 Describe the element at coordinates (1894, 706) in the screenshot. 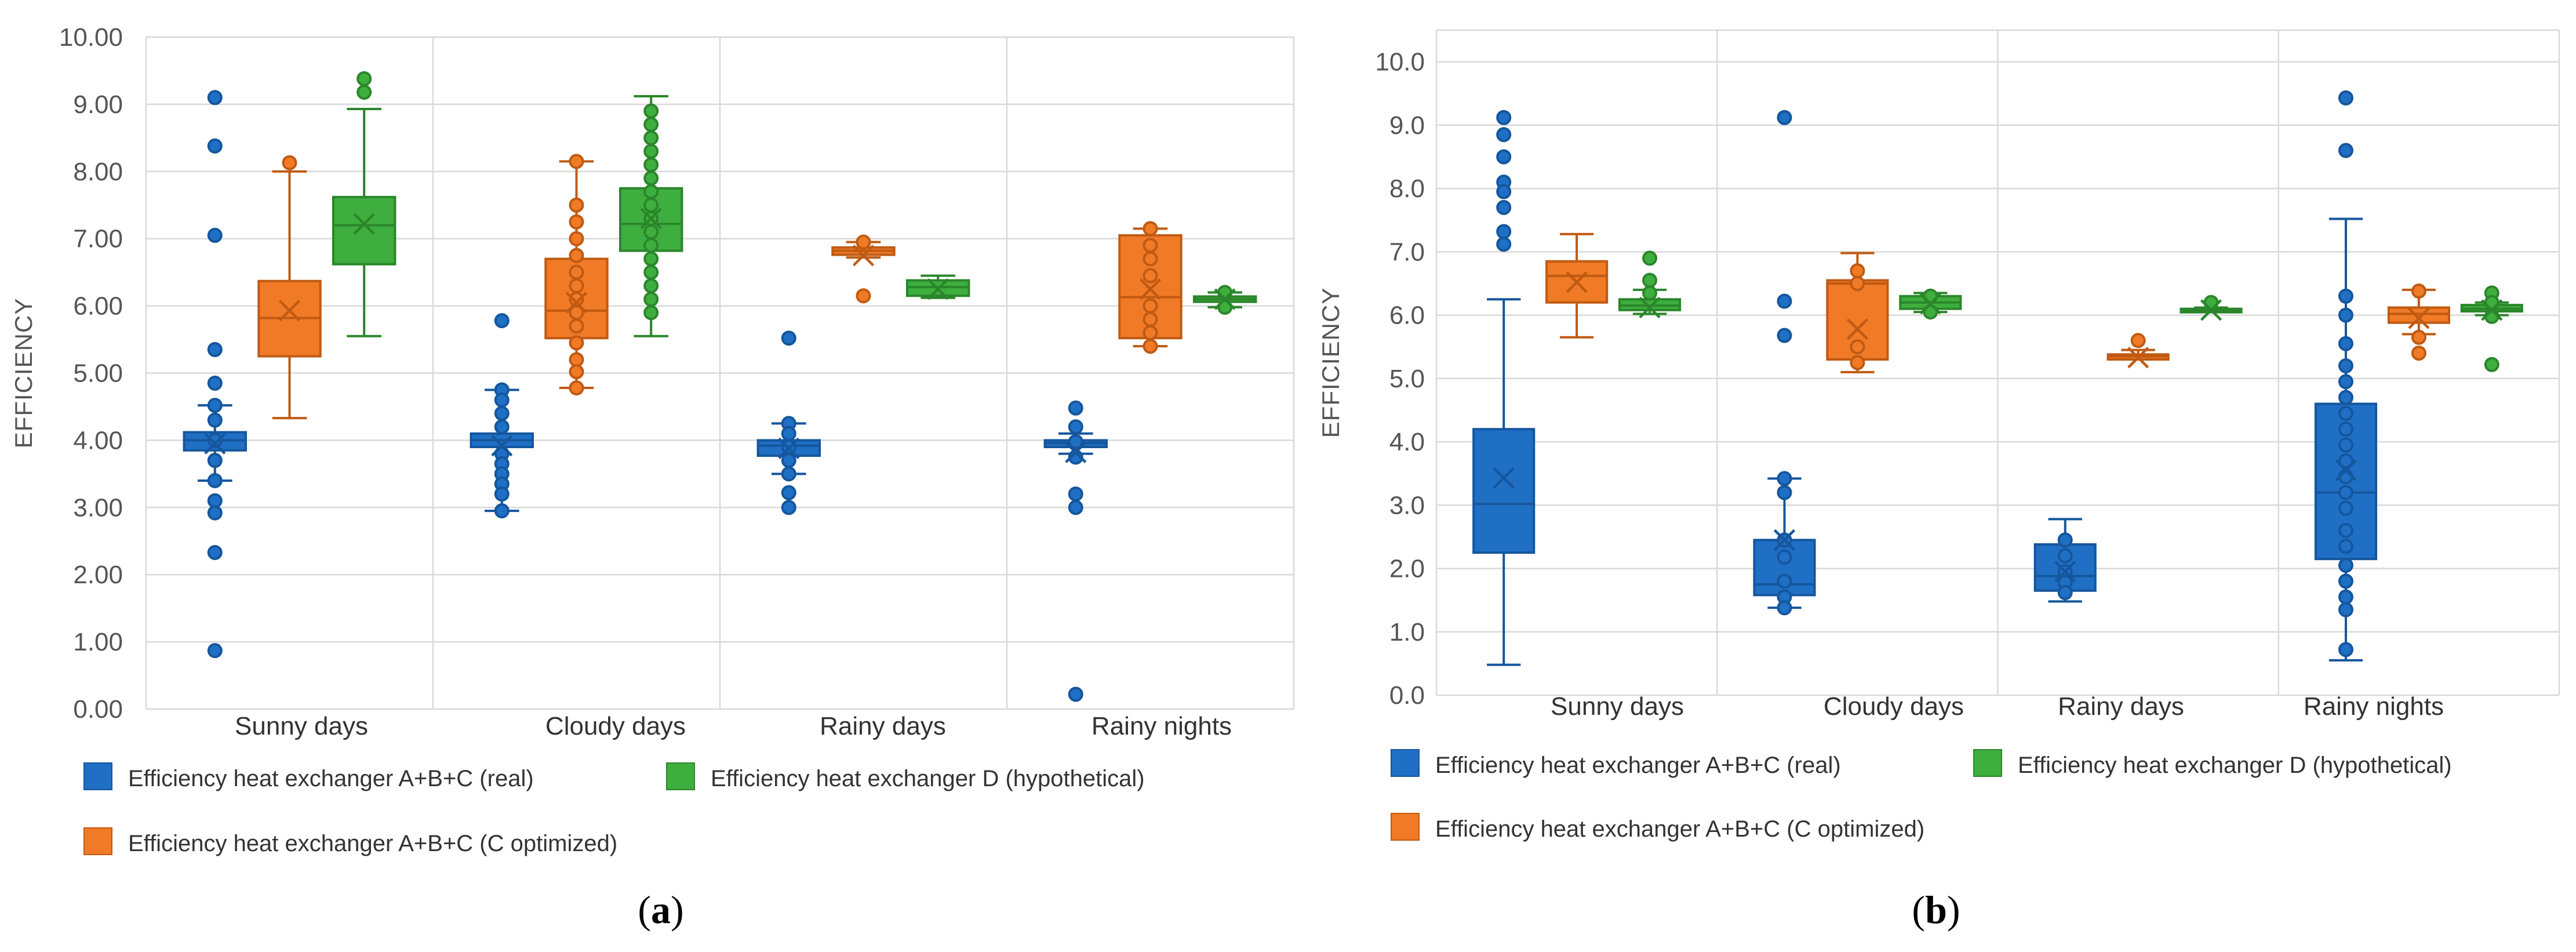

I see `category-label: Cloudy days` at that location.